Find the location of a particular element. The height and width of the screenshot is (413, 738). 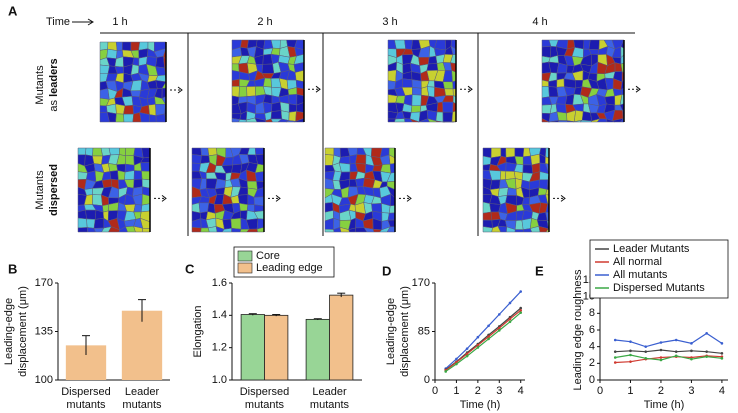

time-header: 3 h is located at coordinates (389, 22).